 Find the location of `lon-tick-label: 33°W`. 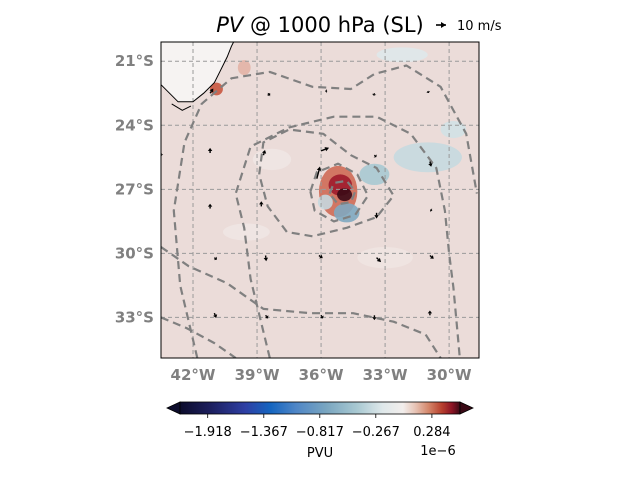

lon-tick-label: 33°W is located at coordinates (385, 375).